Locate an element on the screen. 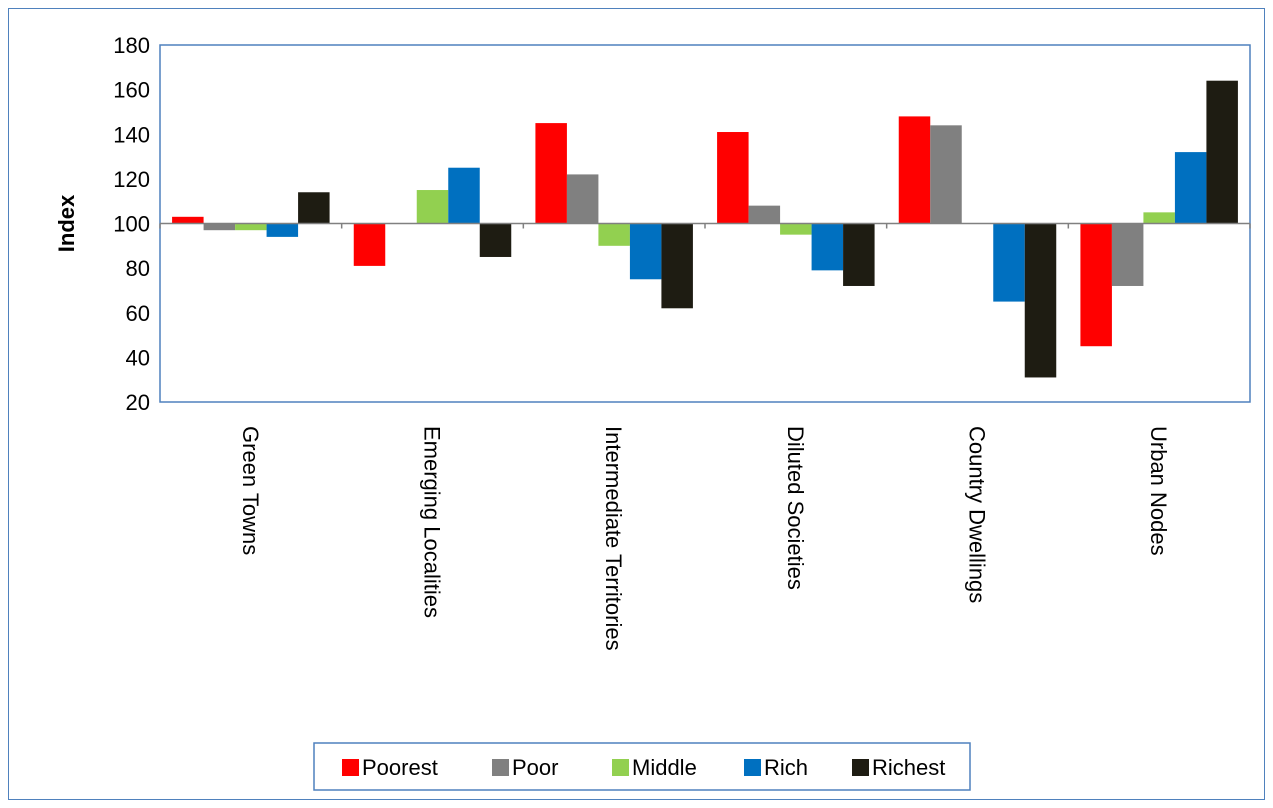 The width and height of the screenshot is (1273, 808). y-tick-label: 20 is located at coordinates (138, 402).